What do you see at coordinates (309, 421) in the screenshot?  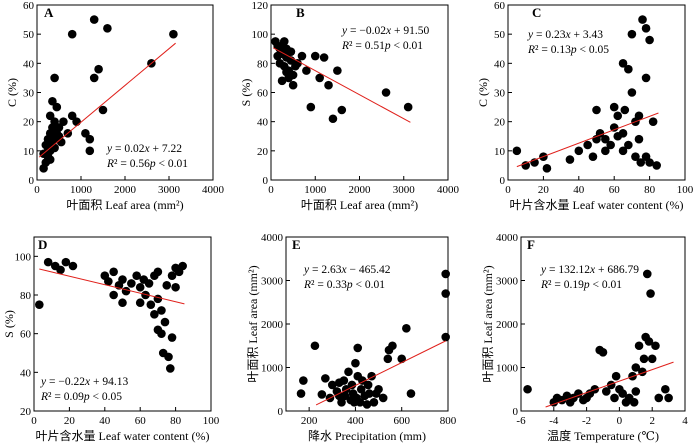 I see `panel-e-xtick-label-0: 200` at bounding box center [309, 421].